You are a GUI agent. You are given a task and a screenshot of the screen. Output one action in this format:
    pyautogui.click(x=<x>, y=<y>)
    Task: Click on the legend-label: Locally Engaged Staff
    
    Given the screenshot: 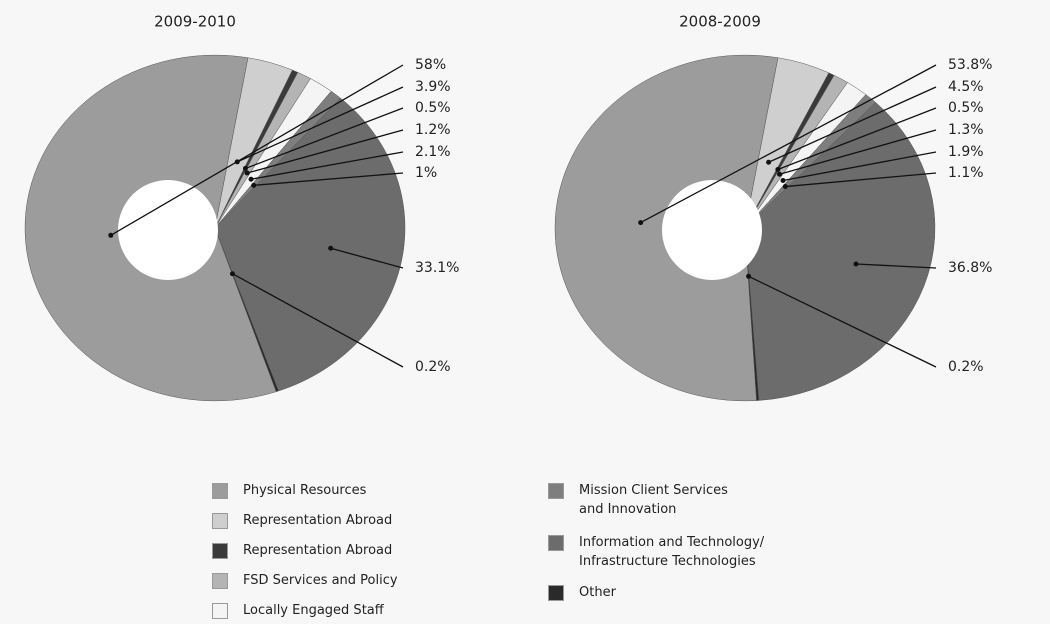 What is the action you would take?
    pyautogui.click(x=313, y=610)
    